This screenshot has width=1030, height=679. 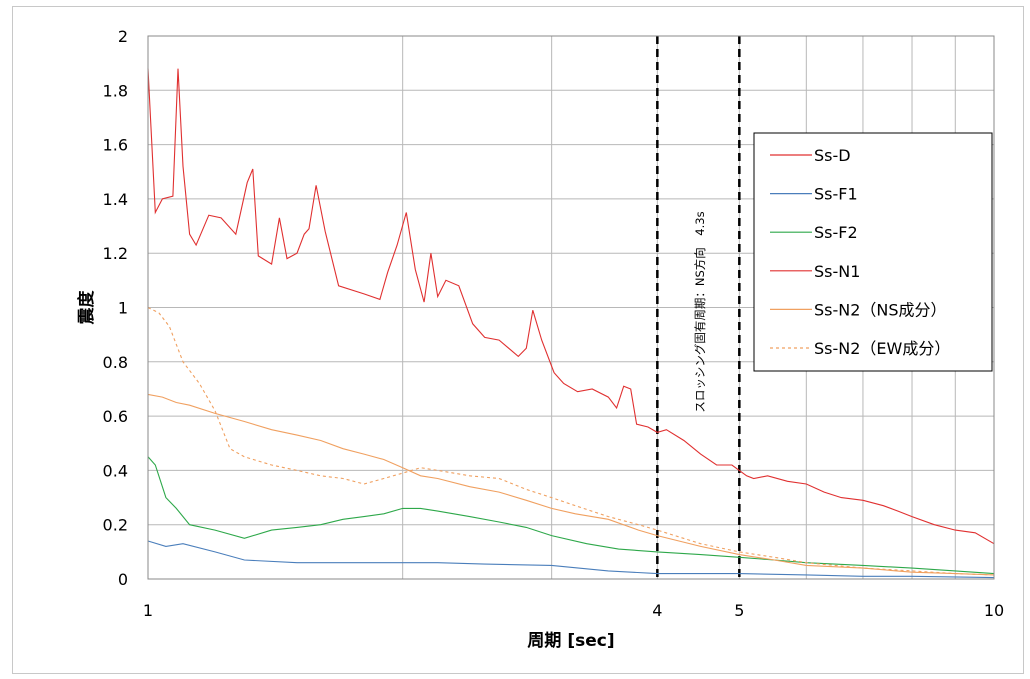 I want to click on legend-label: Ss-F2, so click(x=836, y=232).